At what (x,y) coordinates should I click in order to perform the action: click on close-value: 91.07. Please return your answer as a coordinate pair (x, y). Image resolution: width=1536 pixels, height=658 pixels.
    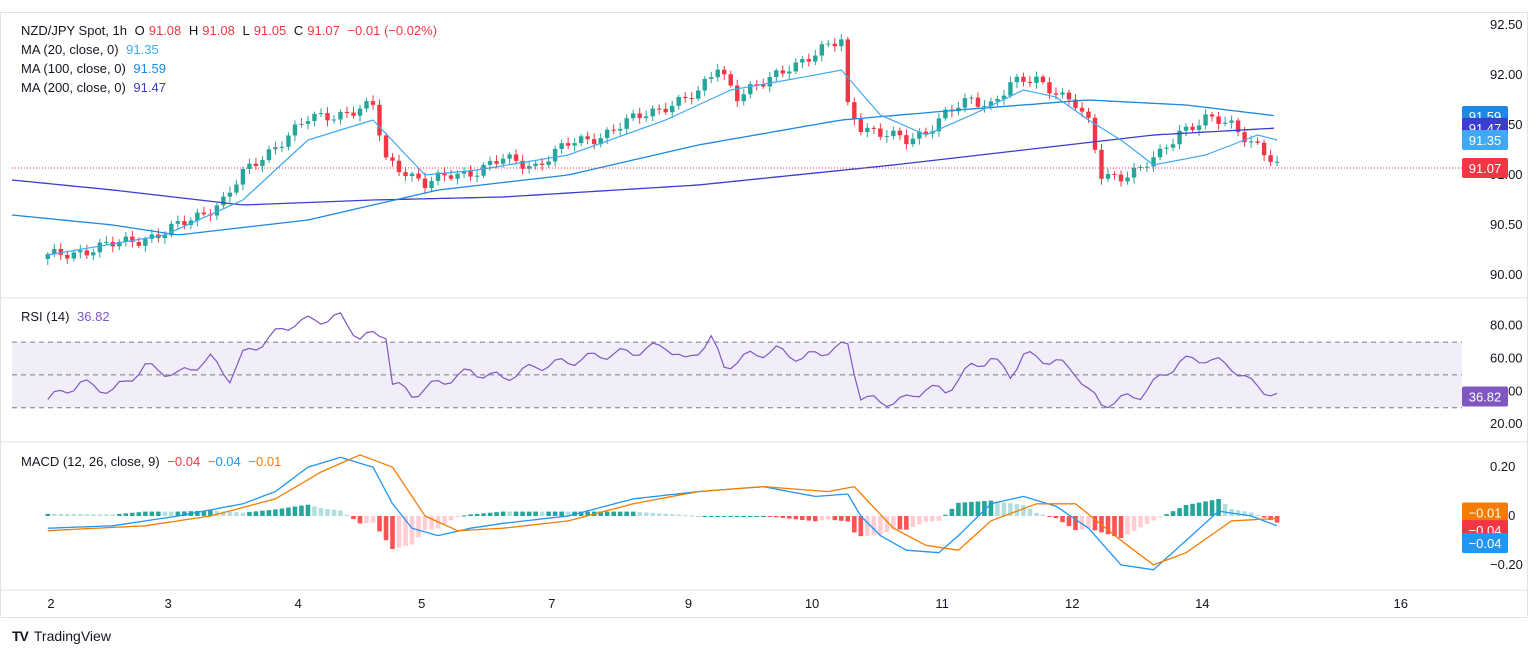
    Looking at the image, I should click on (323, 30).